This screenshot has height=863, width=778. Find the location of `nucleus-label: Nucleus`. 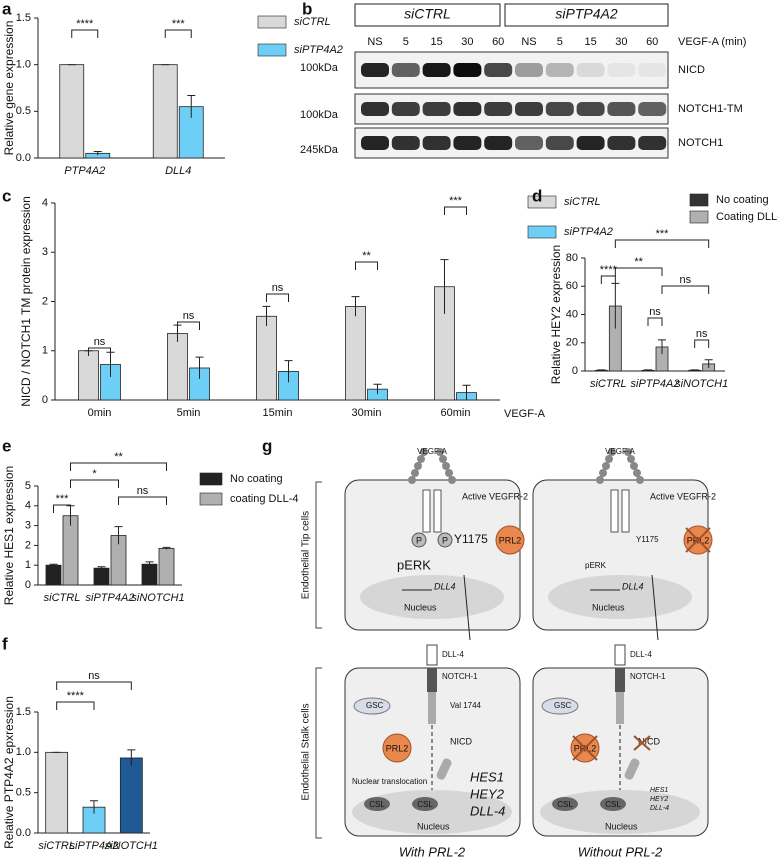

nucleus-label: Nucleus is located at coordinates (433, 826).